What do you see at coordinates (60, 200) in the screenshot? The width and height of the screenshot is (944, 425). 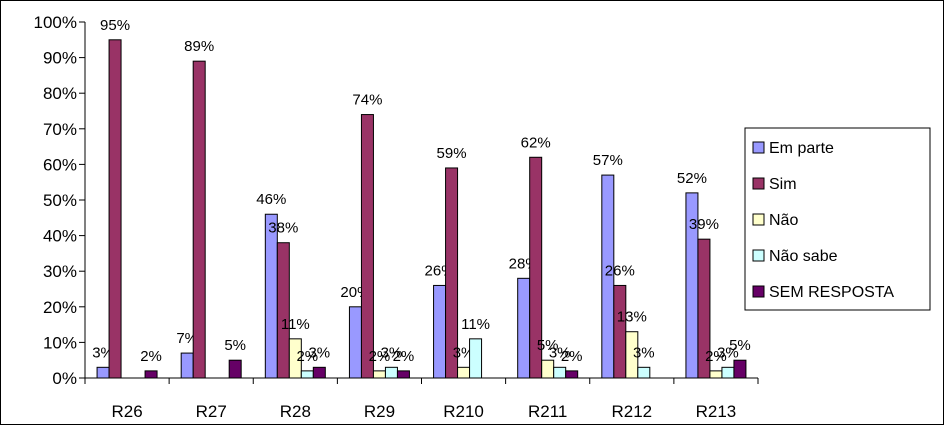 I see `y-tick-label: 50%` at bounding box center [60, 200].